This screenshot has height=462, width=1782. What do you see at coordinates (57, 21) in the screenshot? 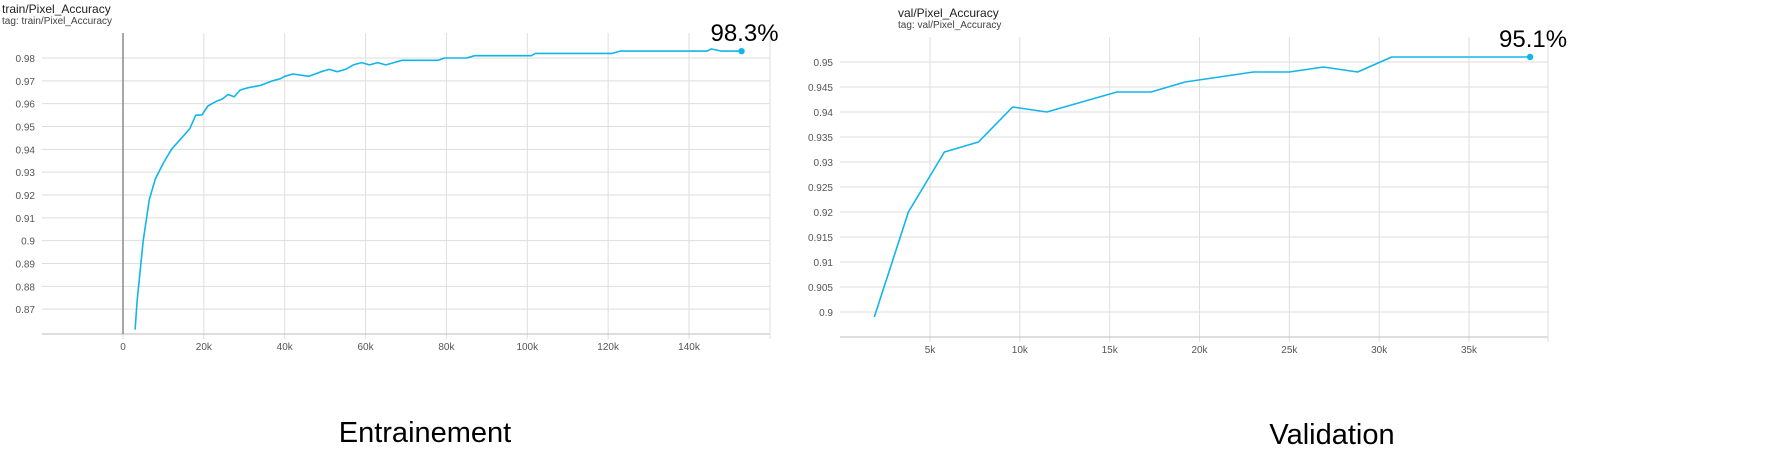
I see `train-chart-tag: tag: train/Pixel_Accuracy` at bounding box center [57, 21].